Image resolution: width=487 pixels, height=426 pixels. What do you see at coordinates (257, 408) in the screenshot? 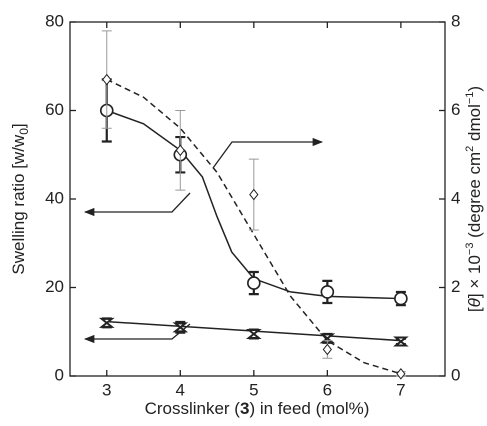
I see `x-axis-label: Crosslinker (3) in feed (mol%)` at bounding box center [257, 408].